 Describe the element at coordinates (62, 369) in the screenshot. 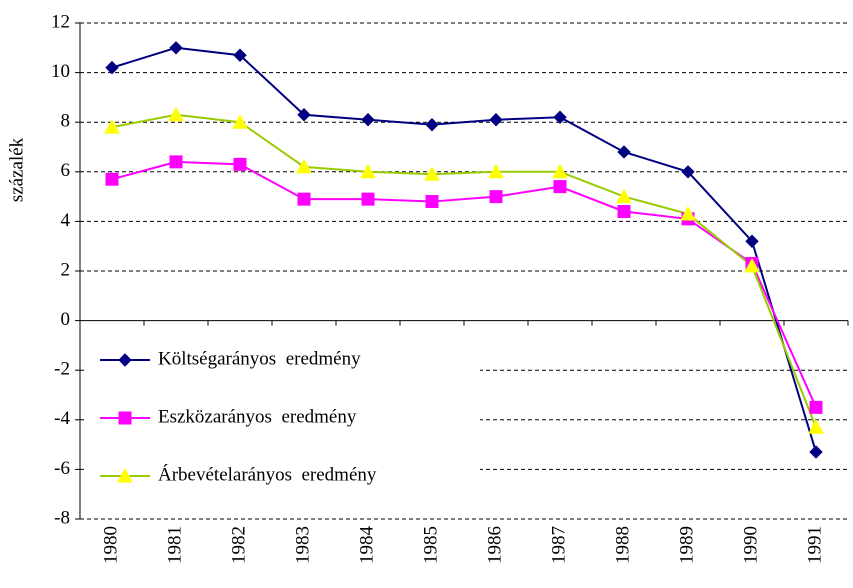

I see `y-tick-label: -2` at that location.